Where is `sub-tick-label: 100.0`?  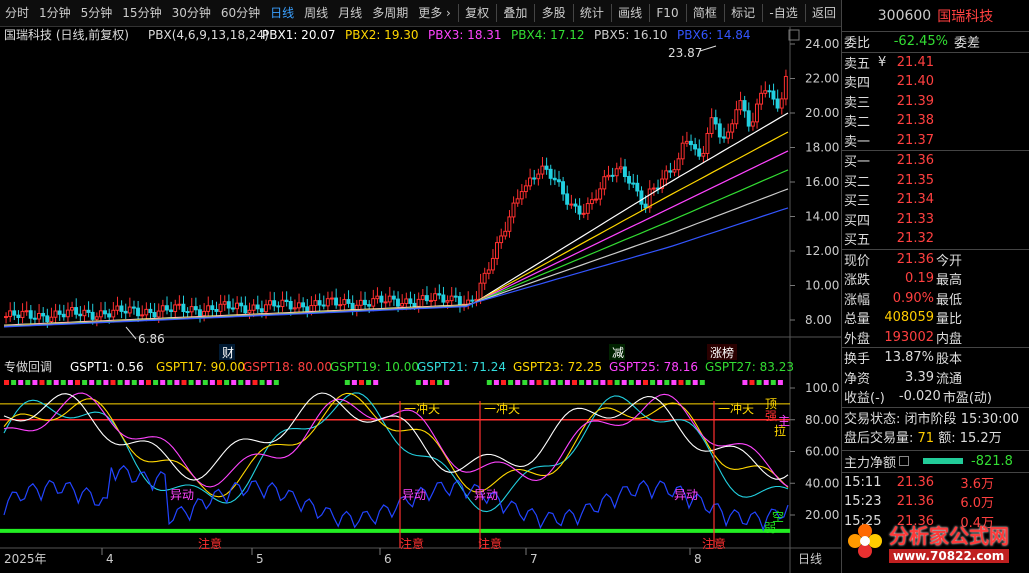
sub-tick-label: 100.0 is located at coordinates (822, 388).